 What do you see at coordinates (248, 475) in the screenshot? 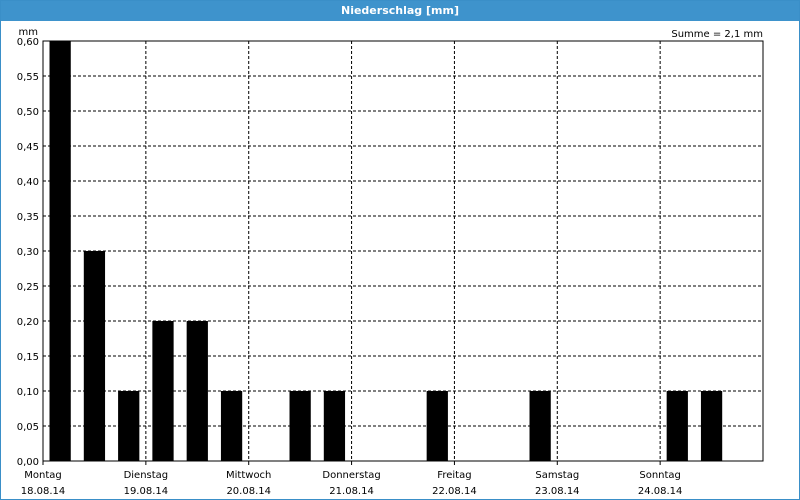
I see `x-tick-day-label: Mittwoch` at bounding box center [248, 475].